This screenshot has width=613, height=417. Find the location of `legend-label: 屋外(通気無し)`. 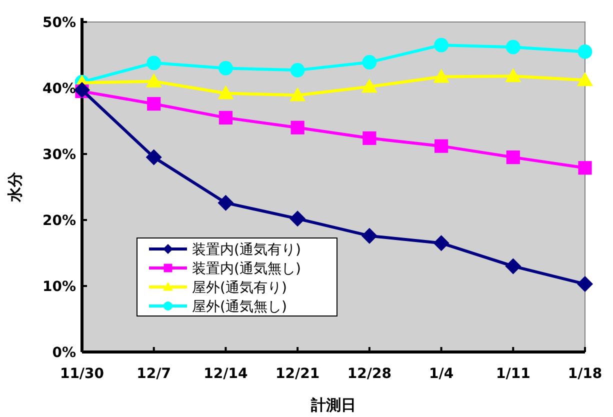

legend-label: 屋外(通気無し) is located at coordinates (239, 307).